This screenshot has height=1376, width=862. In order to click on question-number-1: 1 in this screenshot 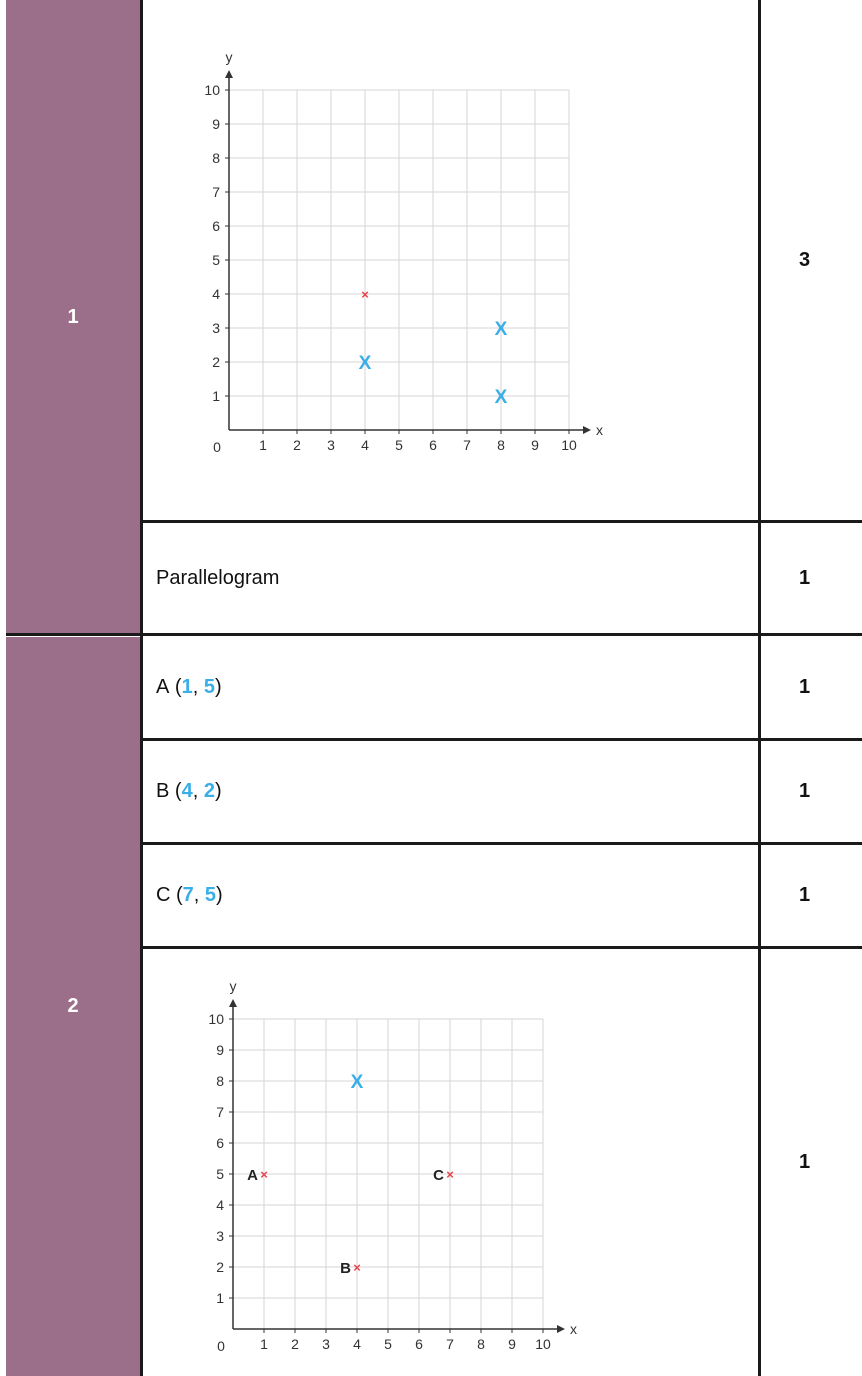, I will do `click(73, 317)`.